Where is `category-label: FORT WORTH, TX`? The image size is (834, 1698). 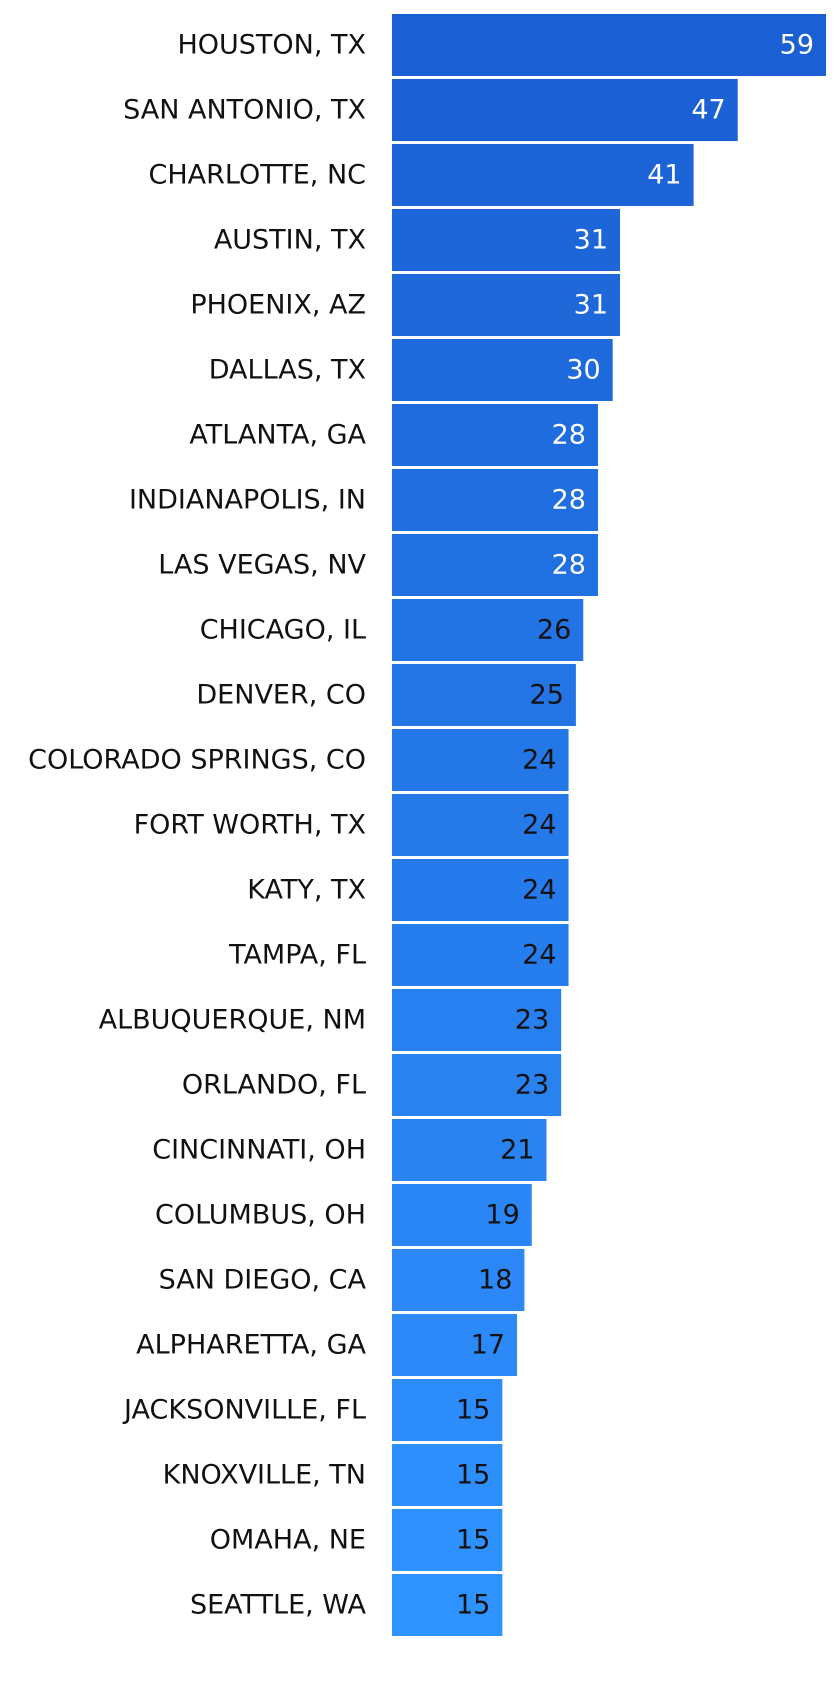
category-label: FORT WORTH, TX is located at coordinates (250, 825).